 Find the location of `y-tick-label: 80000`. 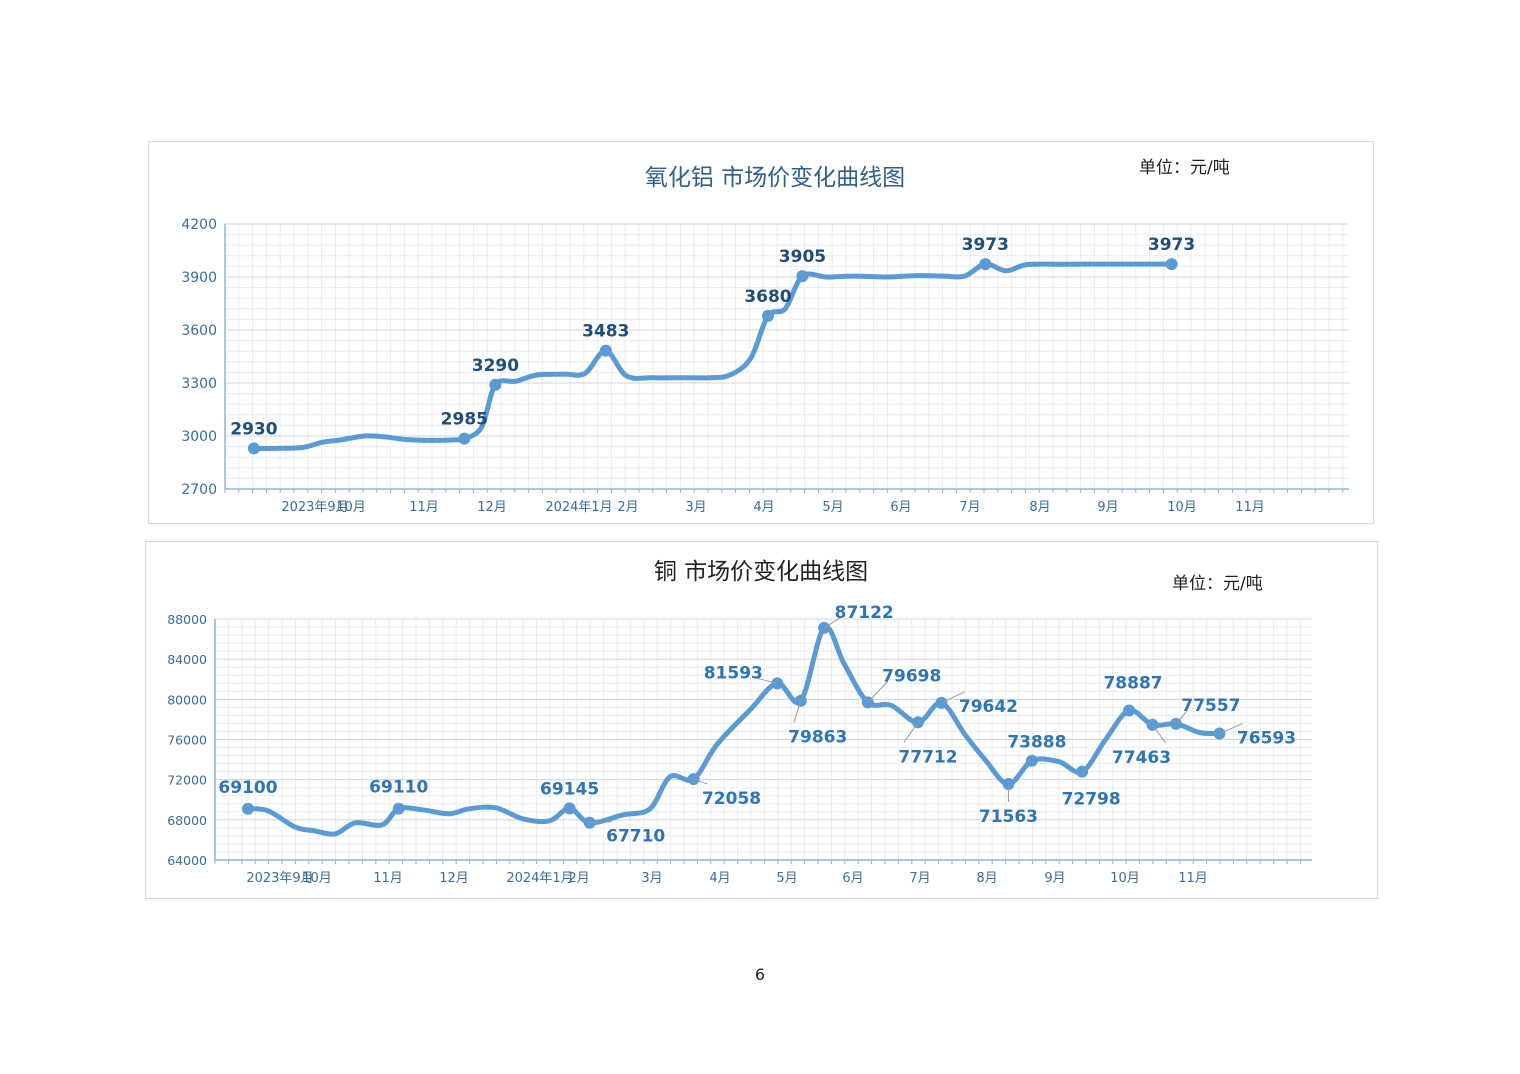

y-tick-label: 80000 is located at coordinates (187, 699).